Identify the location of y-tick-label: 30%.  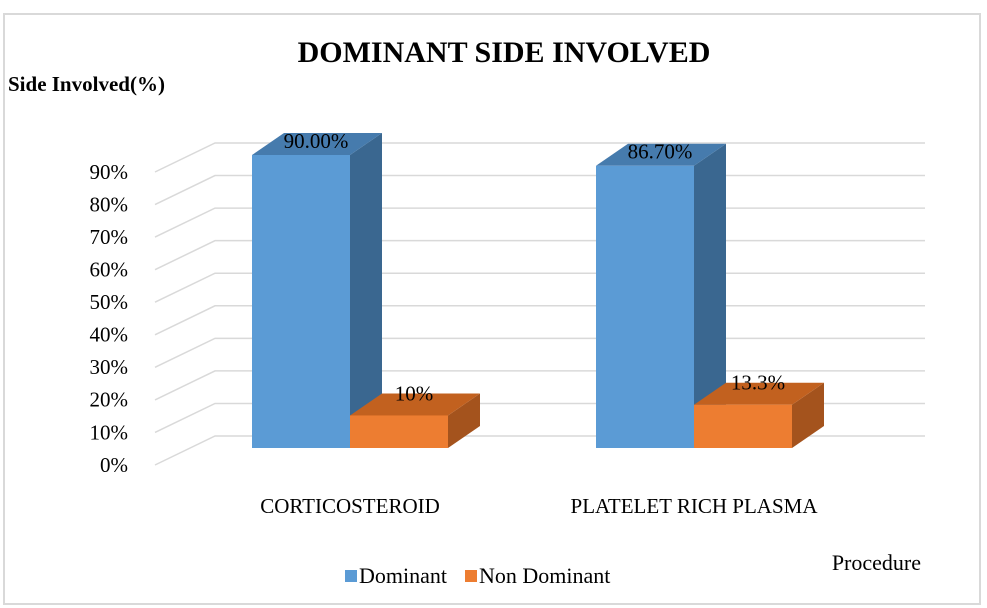
(109, 367).